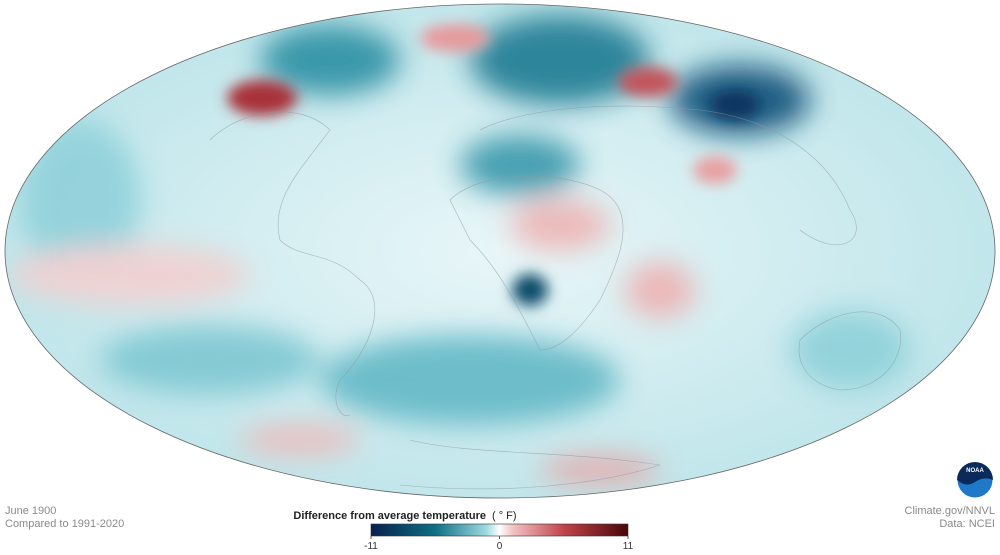 This screenshot has height=555, width=1000. What do you see at coordinates (30, 511) in the screenshot?
I see `date-label: June 1900` at bounding box center [30, 511].